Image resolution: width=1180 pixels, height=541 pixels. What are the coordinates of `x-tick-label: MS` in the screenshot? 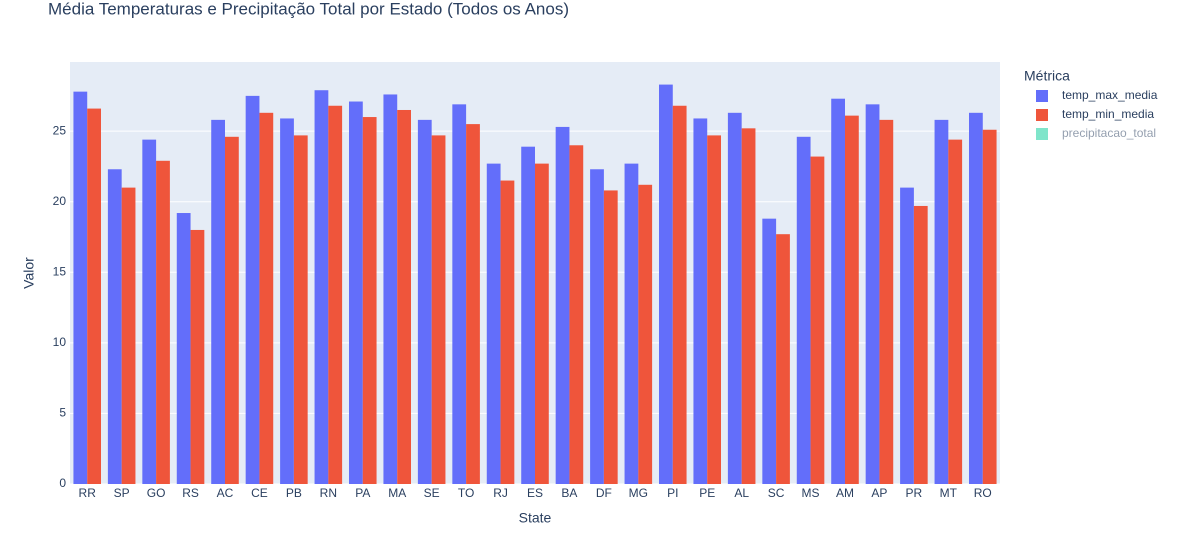 It's located at (811, 493).